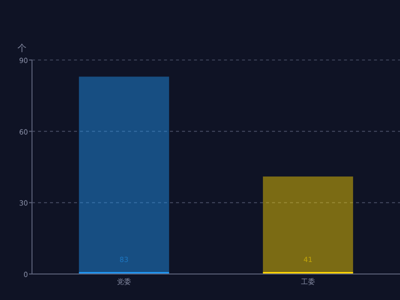 The width and height of the screenshot is (400, 300). I want to click on y-axis-title: 个, so click(22, 48).